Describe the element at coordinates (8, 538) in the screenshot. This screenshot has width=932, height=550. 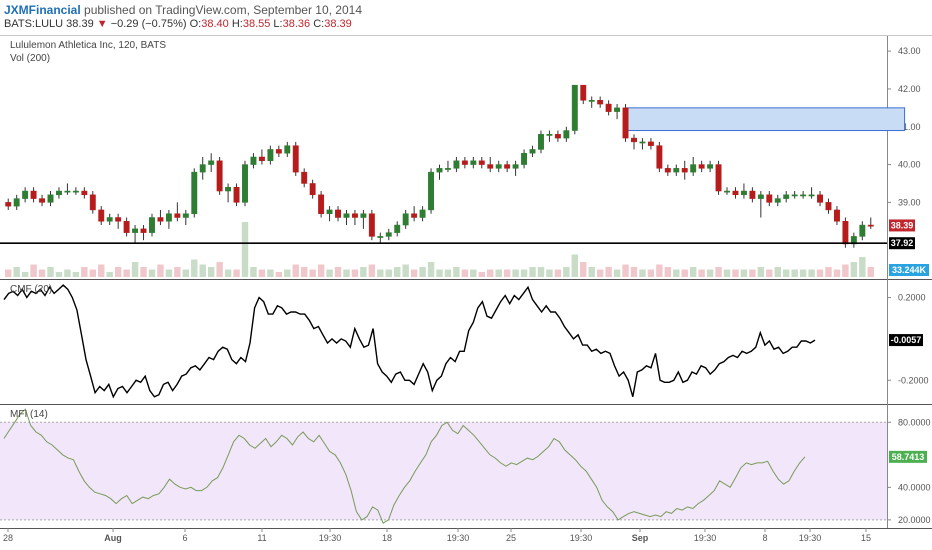
I see `time-tick-label: 28` at that location.